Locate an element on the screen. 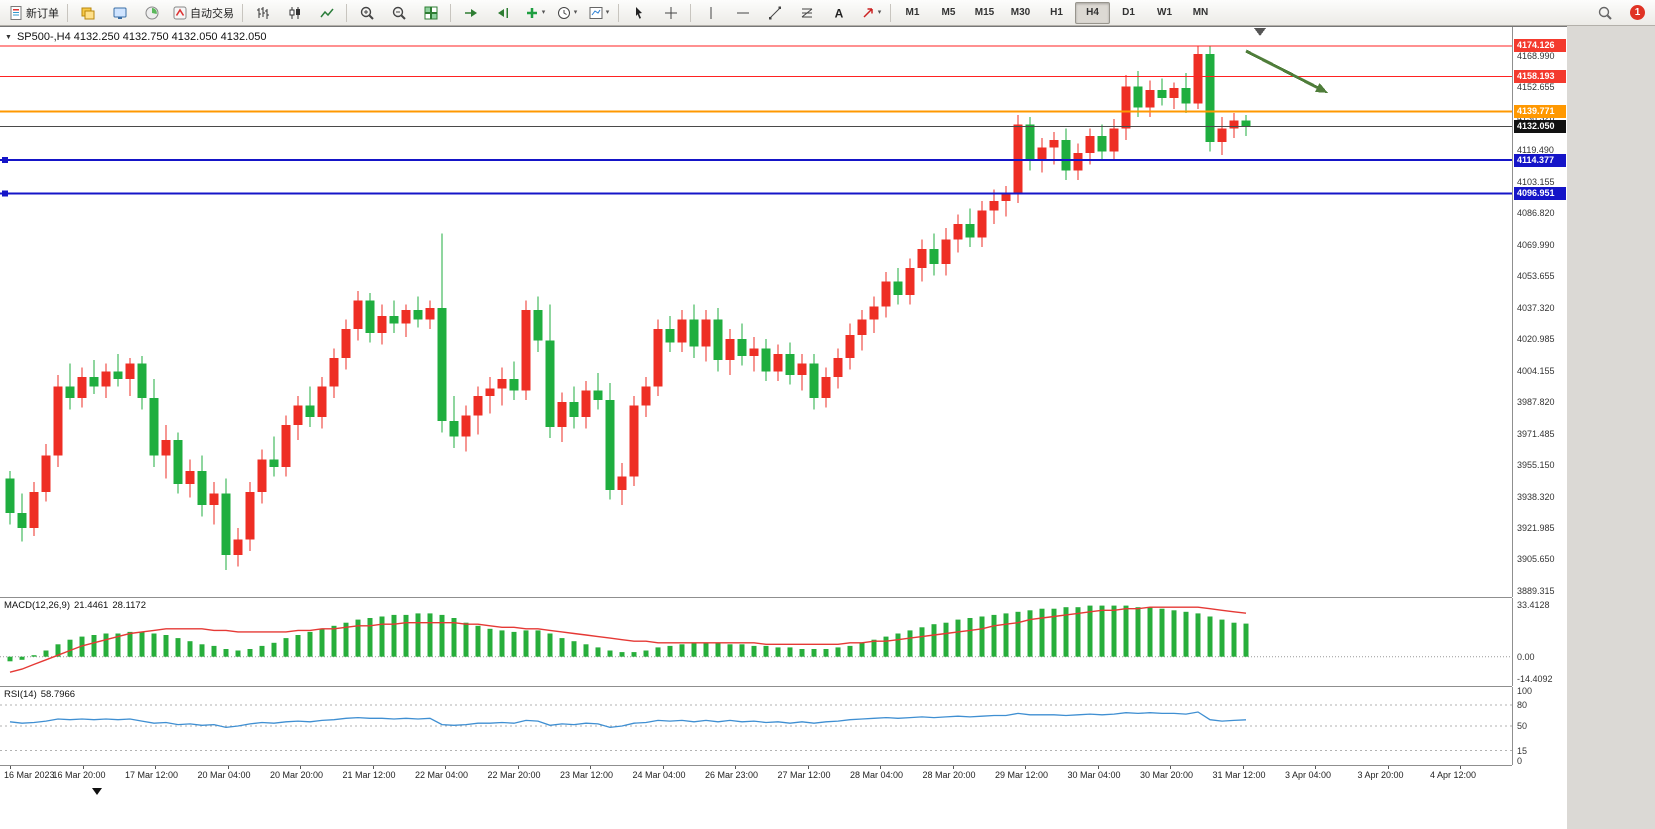 The width and height of the screenshot is (1655, 829). rsi-tick: 0 is located at coordinates (1520, 760).